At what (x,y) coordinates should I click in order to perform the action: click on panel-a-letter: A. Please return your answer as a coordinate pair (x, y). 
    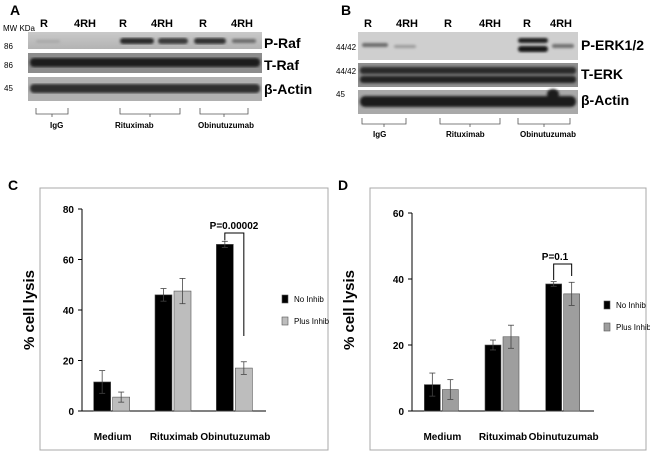
    Looking at the image, I should click on (15, 10).